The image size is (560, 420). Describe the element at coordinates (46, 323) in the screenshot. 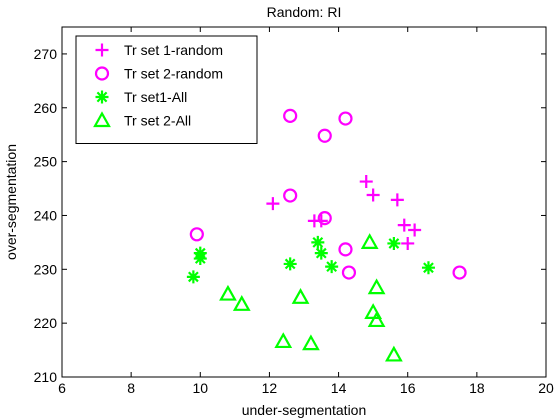

I see `y-tick-label: 220` at that location.